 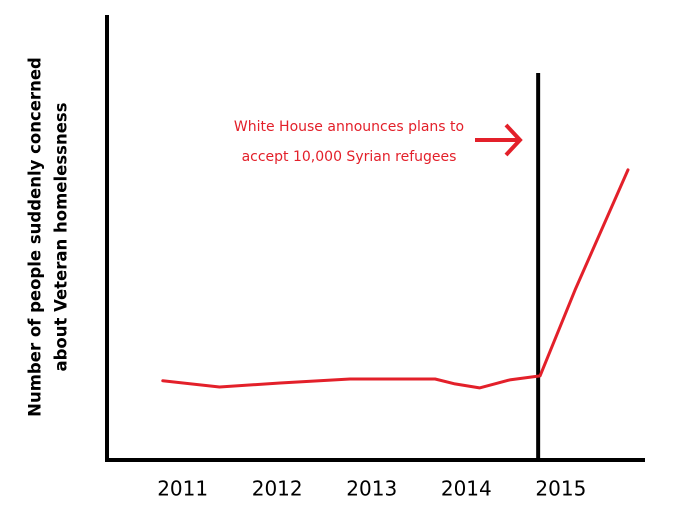 What do you see at coordinates (182, 489) in the screenshot?
I see `x-tick-label: 2011` at bounding box center [182, 489].